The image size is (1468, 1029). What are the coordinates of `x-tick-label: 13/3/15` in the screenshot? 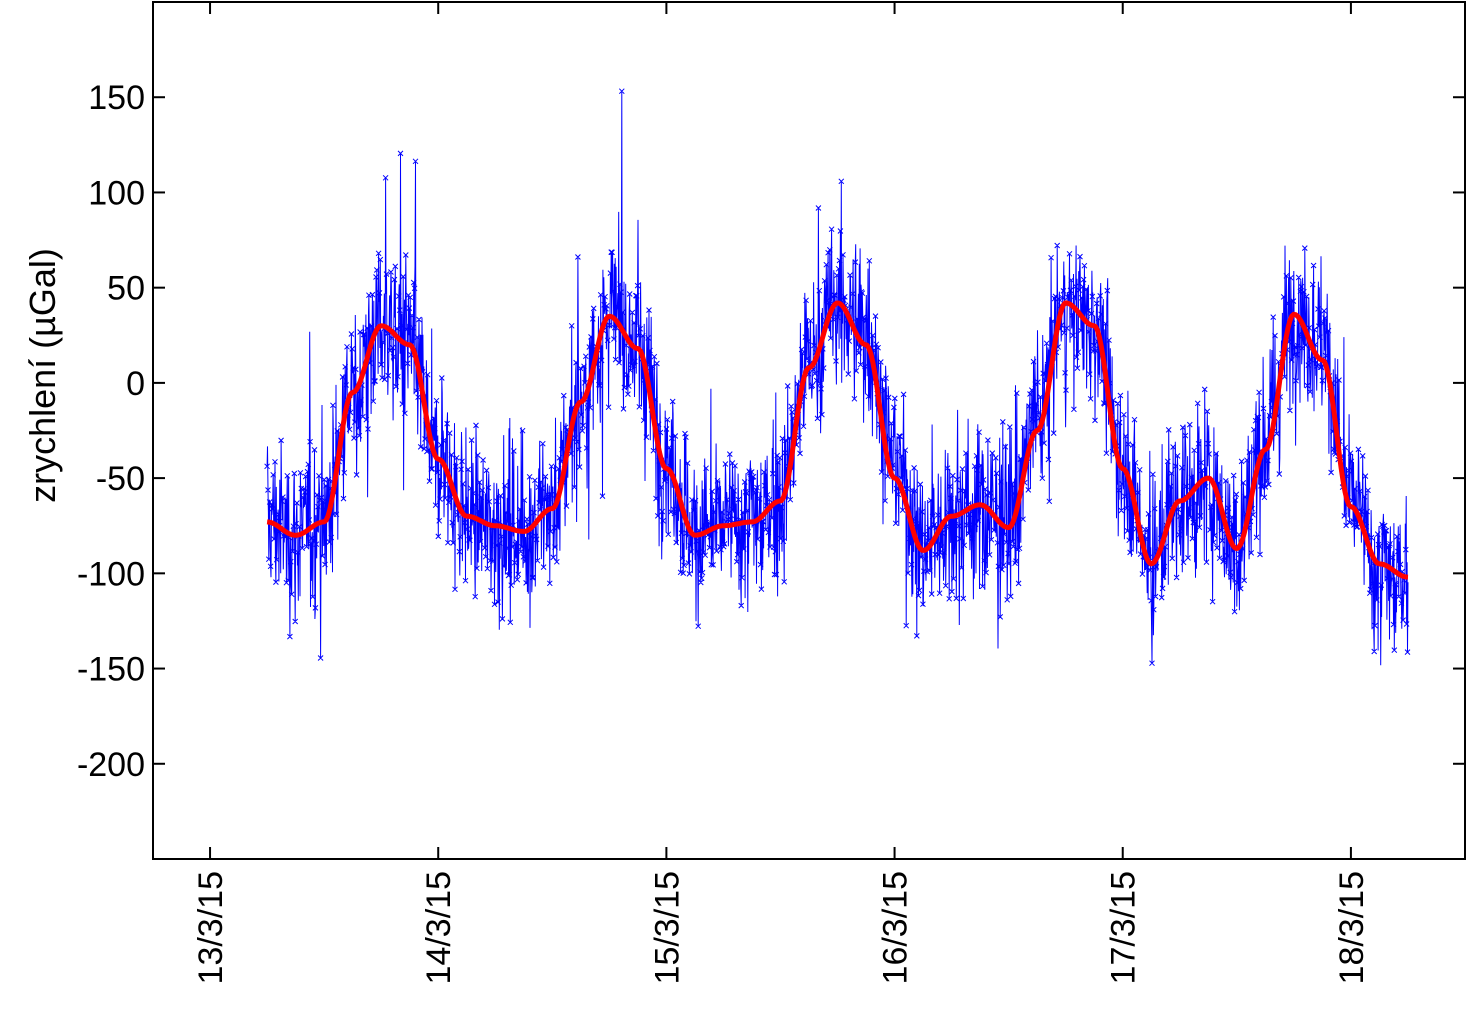 It's located at (211, 927).